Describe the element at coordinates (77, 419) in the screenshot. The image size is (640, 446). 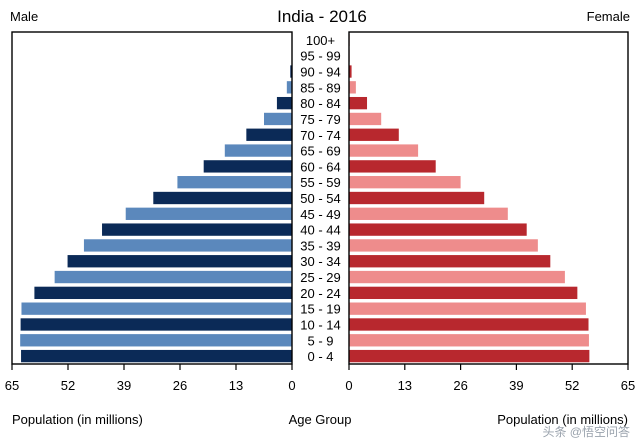
I see `x-axis-label-left: Population (in millions)` at that location.